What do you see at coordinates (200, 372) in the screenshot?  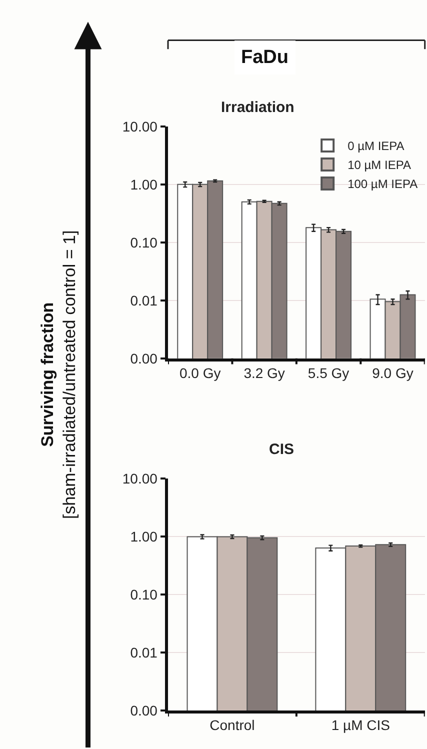 I see `x-tick-label: 0.0 Gy` at bounding box center [200, 372].